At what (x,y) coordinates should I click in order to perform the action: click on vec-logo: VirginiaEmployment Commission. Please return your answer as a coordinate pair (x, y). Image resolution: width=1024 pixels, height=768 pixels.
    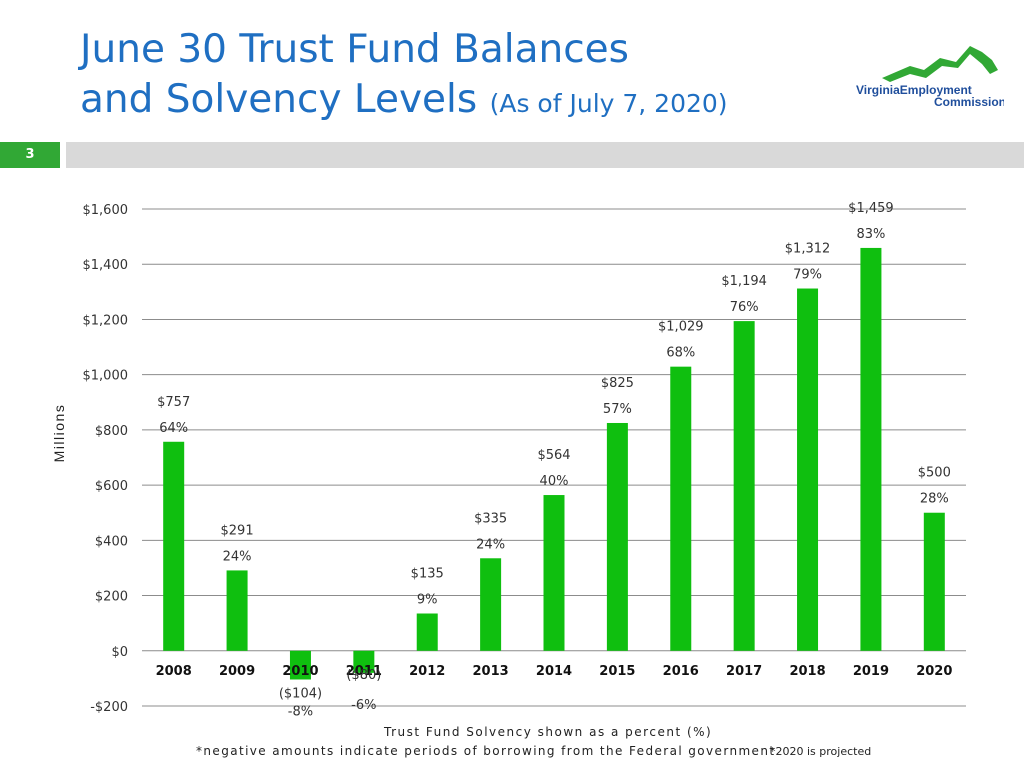
    Looking at the image, I should click on (930, 77).